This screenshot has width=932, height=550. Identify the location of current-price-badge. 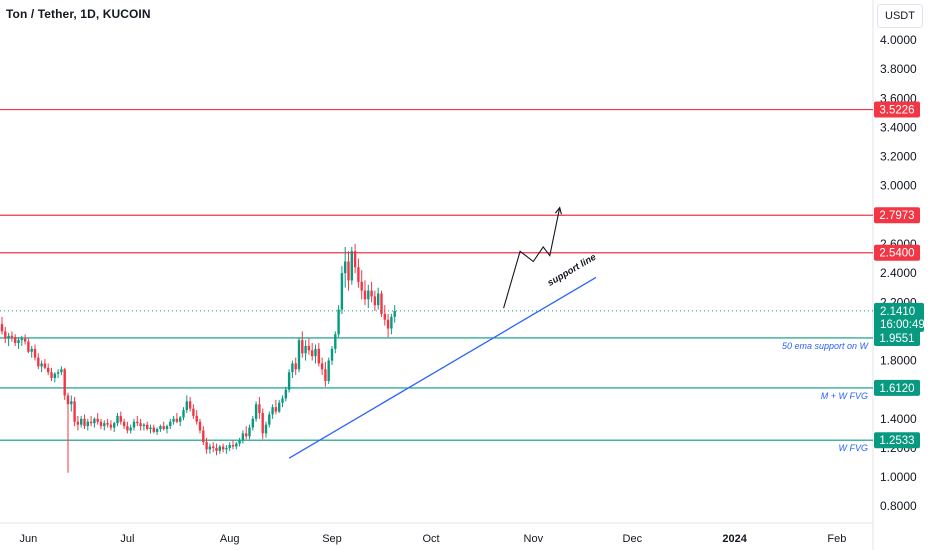
(899, 317).